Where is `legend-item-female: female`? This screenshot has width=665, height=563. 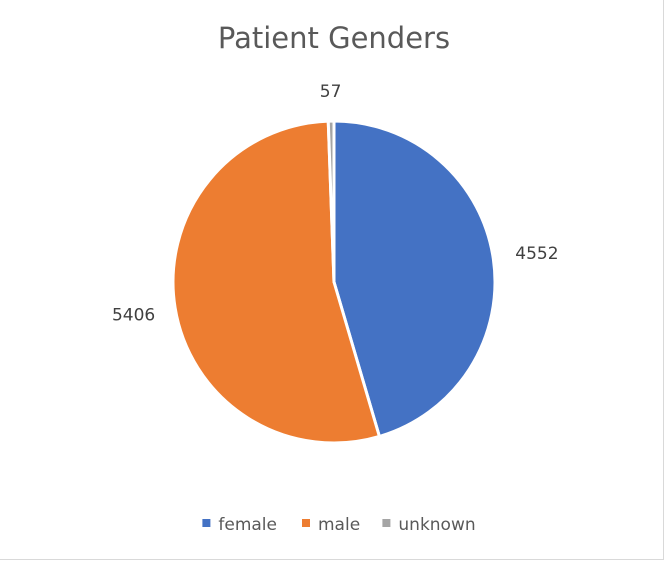 legend-item-female: female is located at coordinates (239, 525).